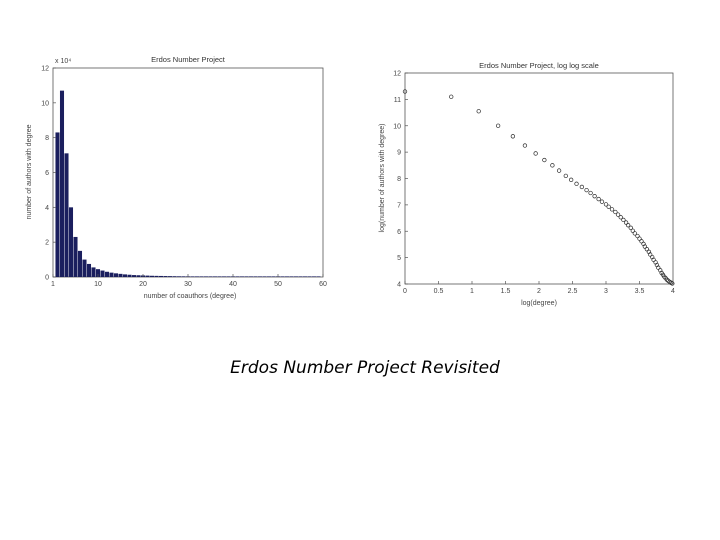  Describe the element at coordinates (188, 184) in the screenshot. I see `bar-marks` at that location.